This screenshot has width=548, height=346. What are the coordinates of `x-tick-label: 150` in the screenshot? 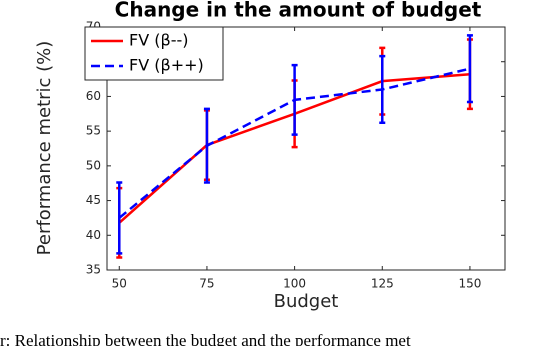 It's located at (469, 284).